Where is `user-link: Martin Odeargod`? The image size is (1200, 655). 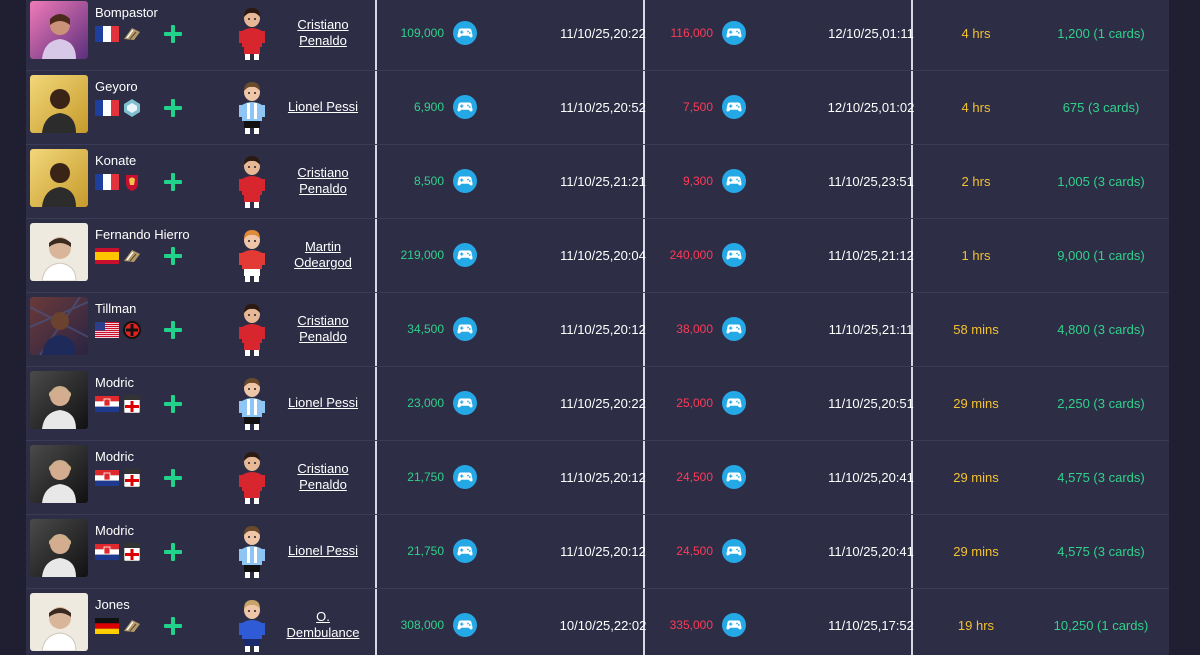
user-link: Martin Odeargod is located at coordinates (323, 254).